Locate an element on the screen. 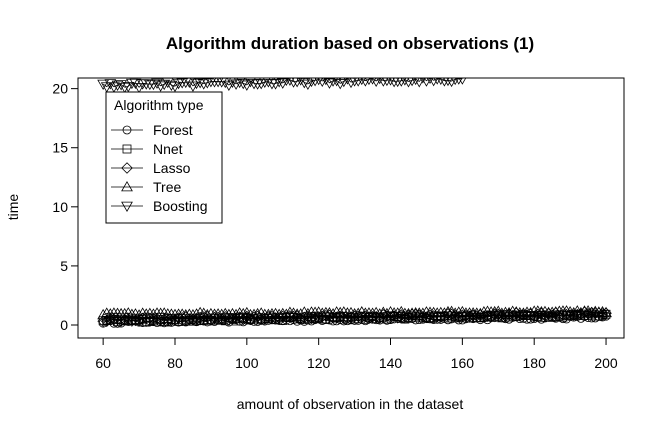 The width and height of the screenshot is (665, 432). series-boosting is located at coordinates (282, 86).